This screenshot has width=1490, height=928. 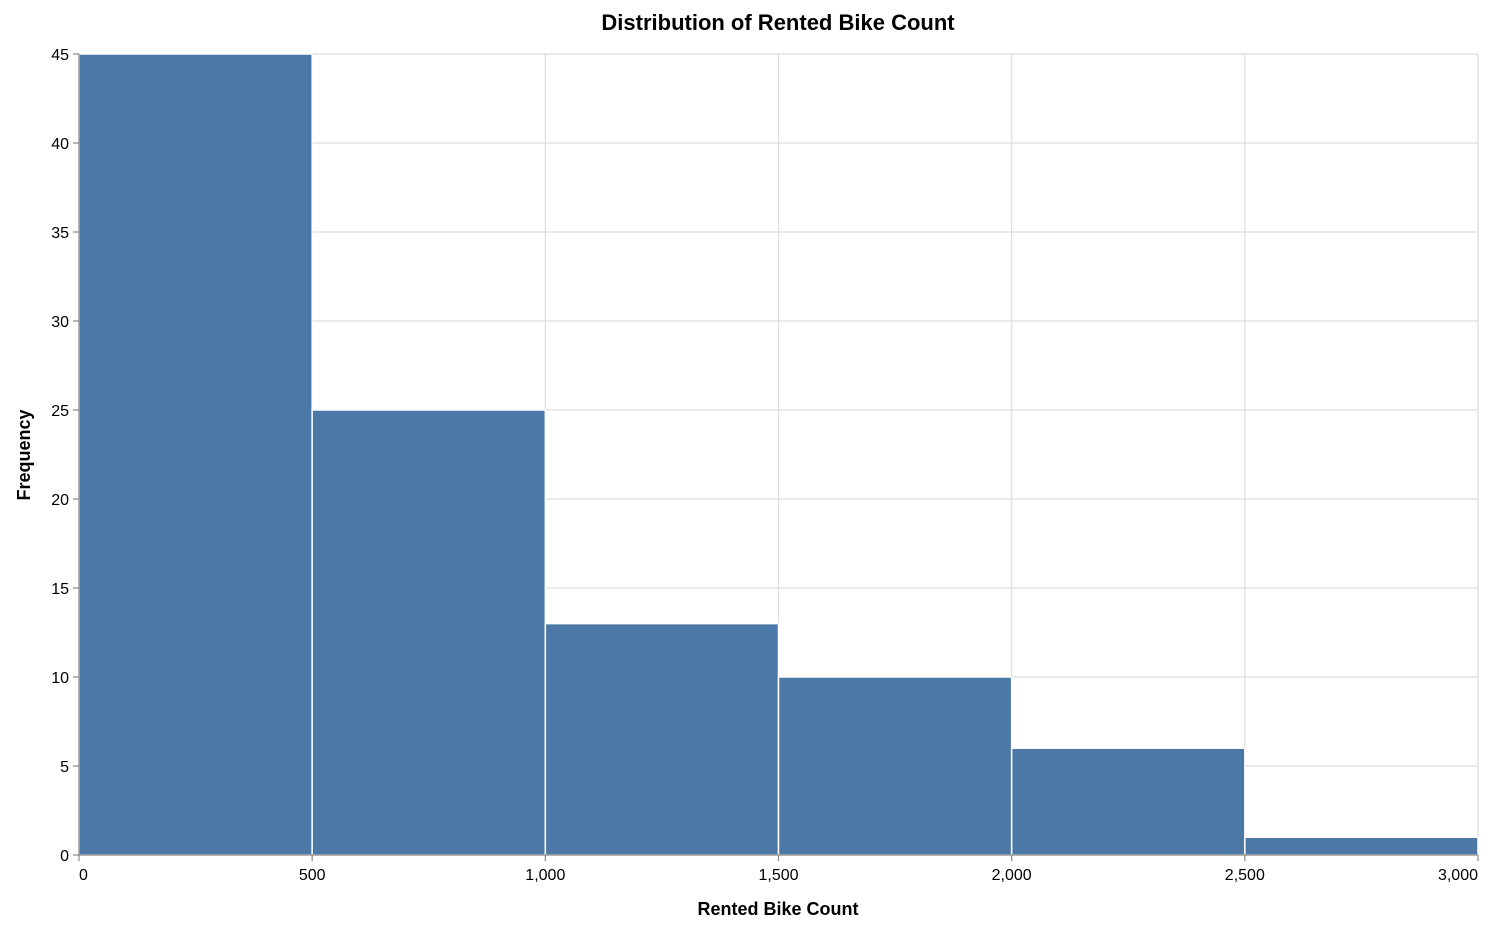 I want to click on x-tick-label: 1,000, so click(x=545, y=875).